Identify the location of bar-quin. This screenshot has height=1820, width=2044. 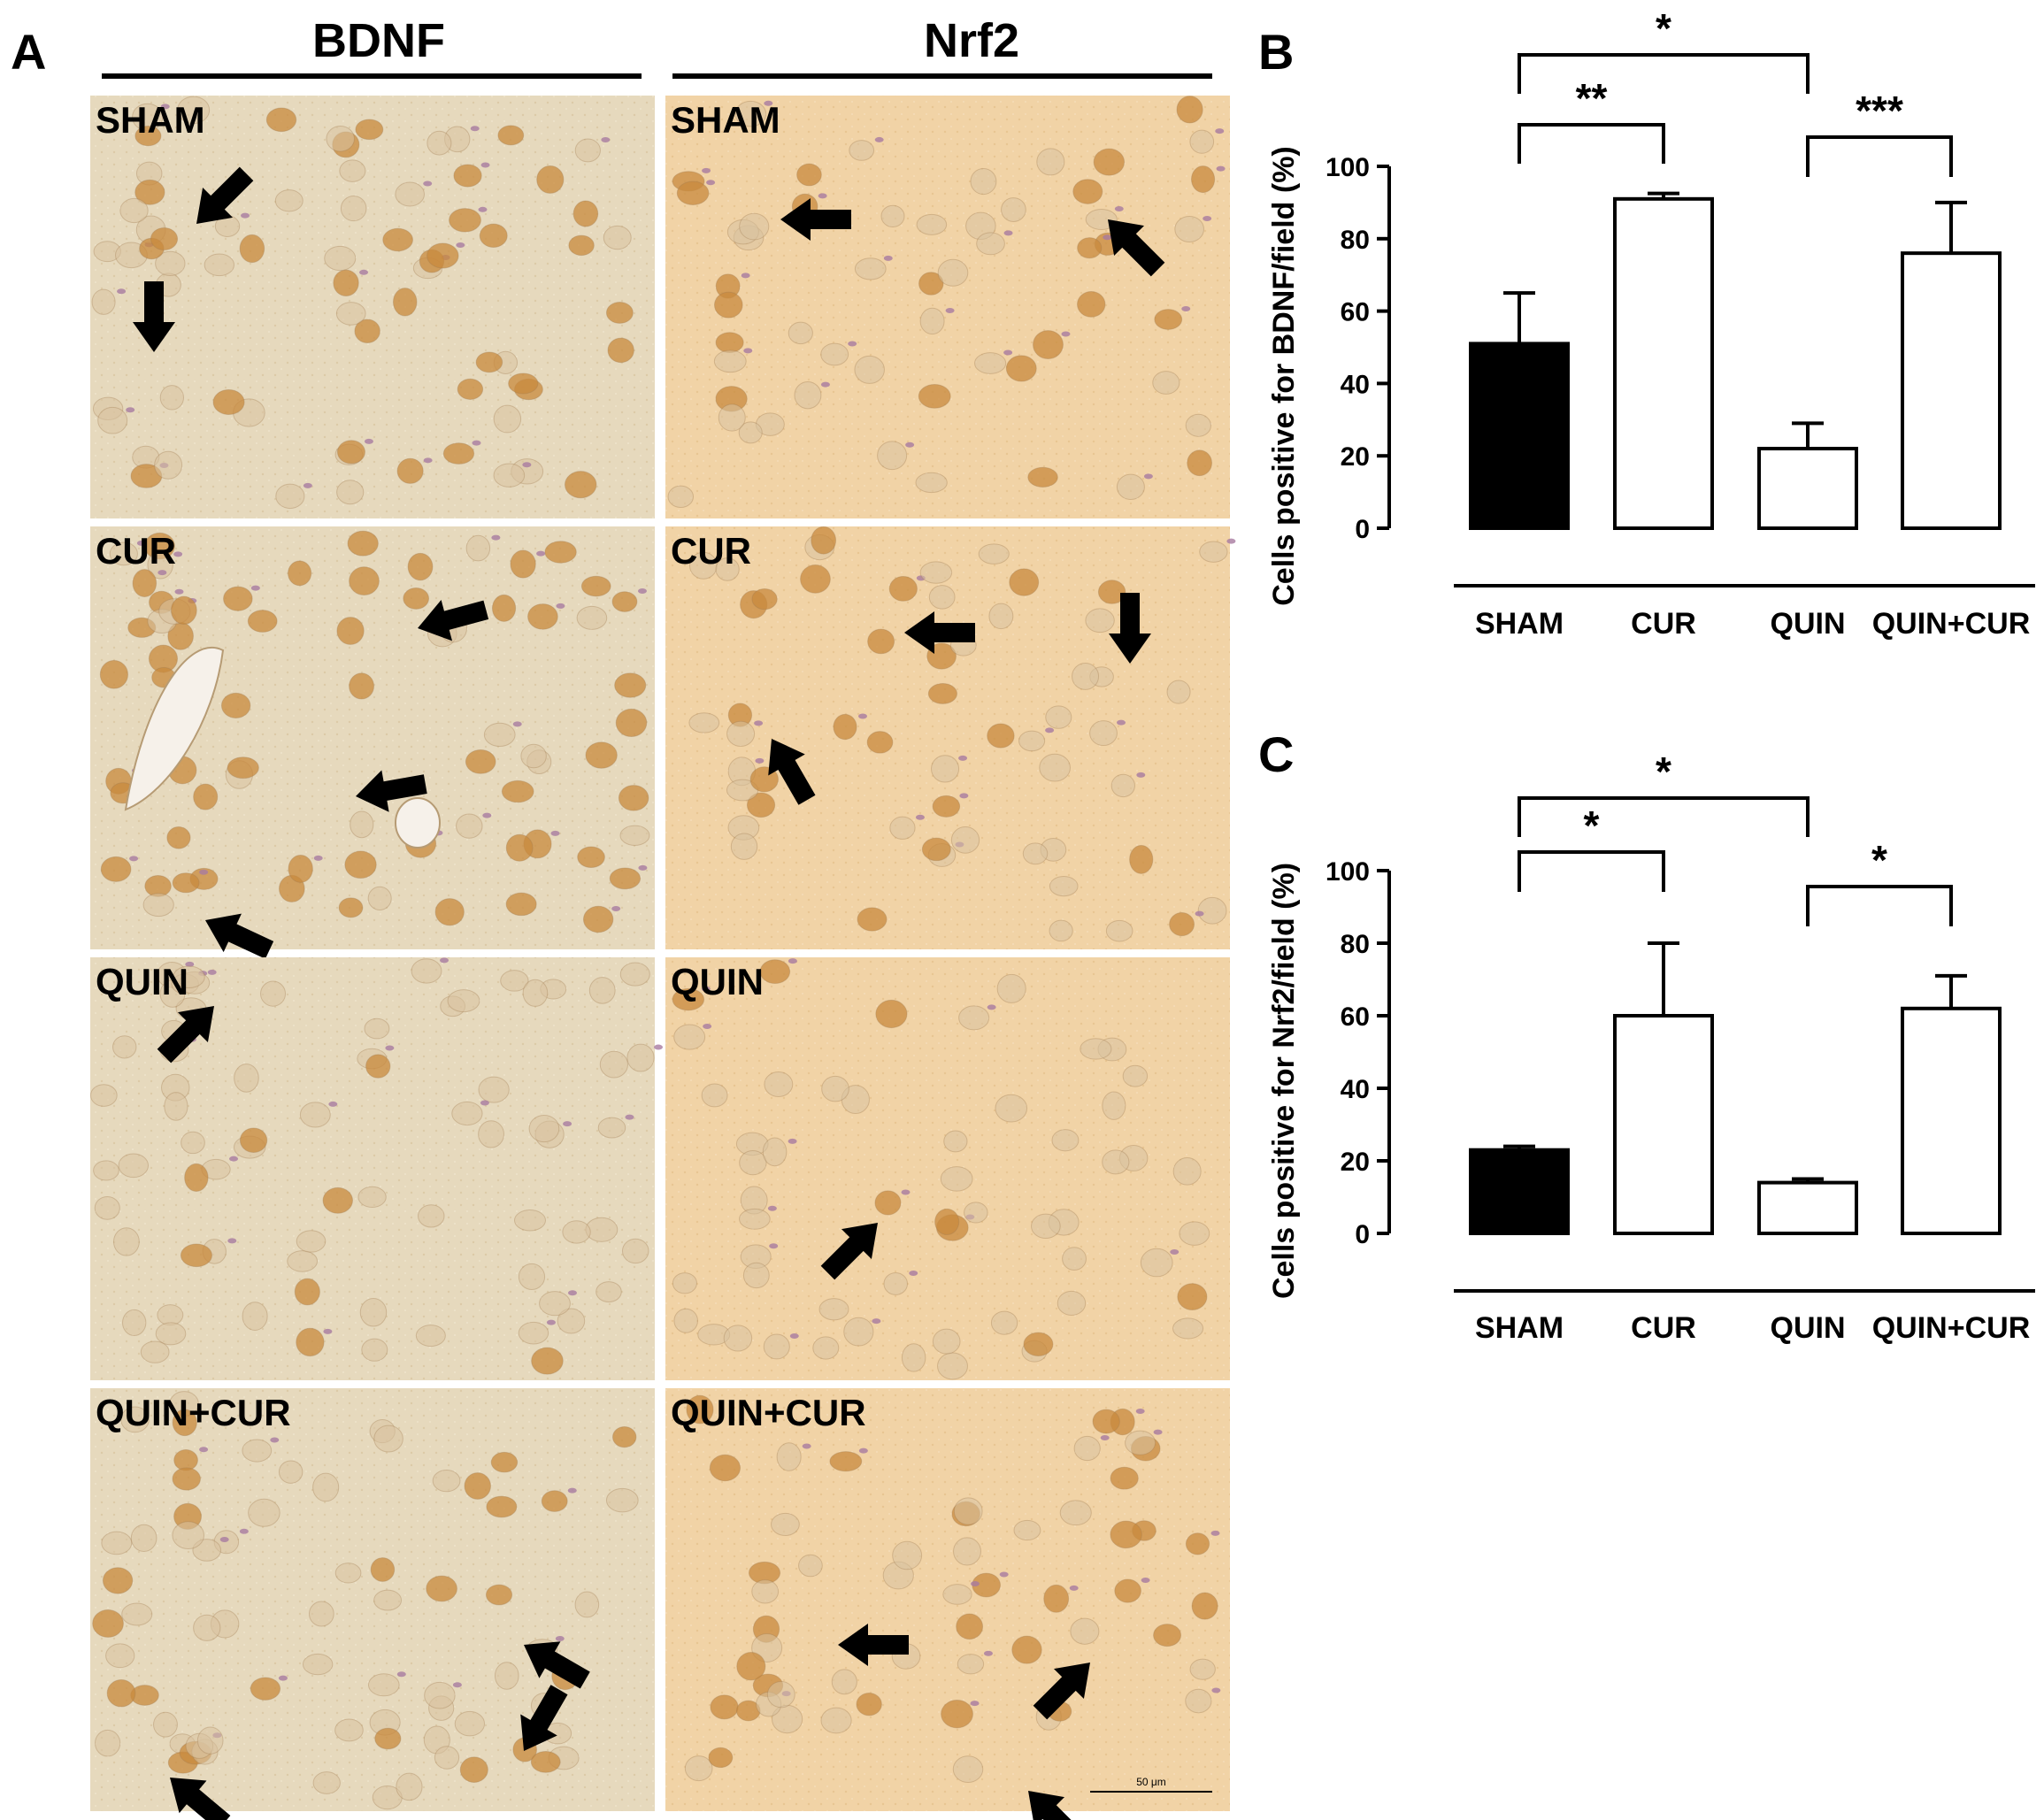
(1808, 488).